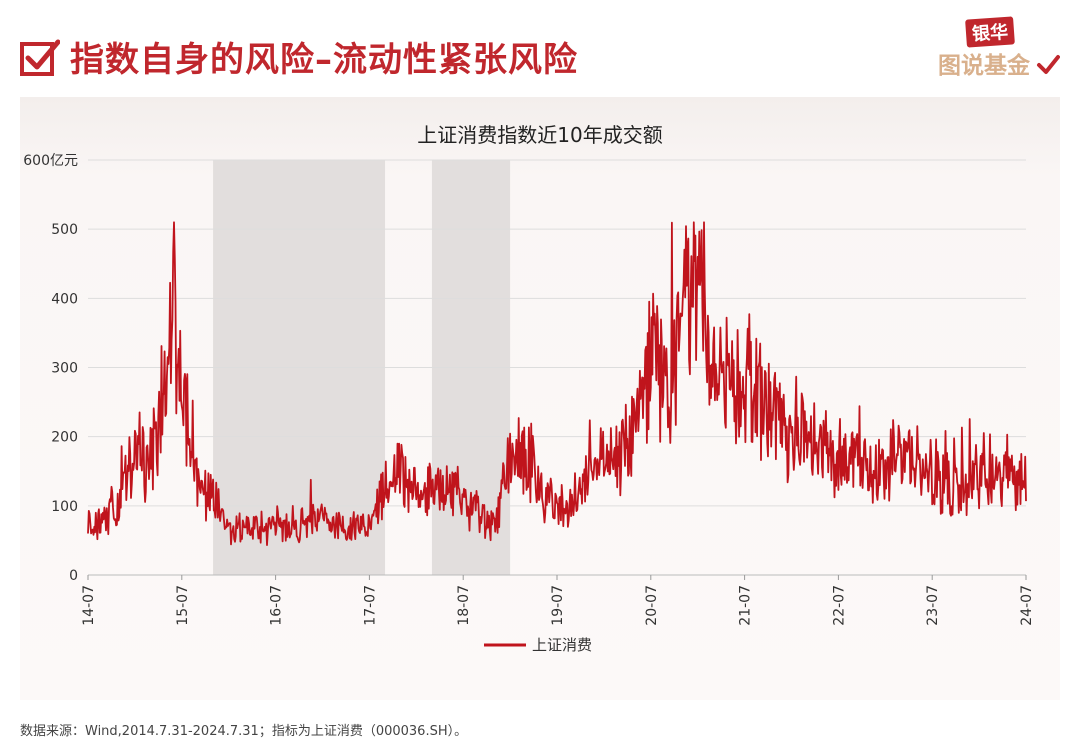  I want to click on y-tick-label: 300, so click(64, 369).